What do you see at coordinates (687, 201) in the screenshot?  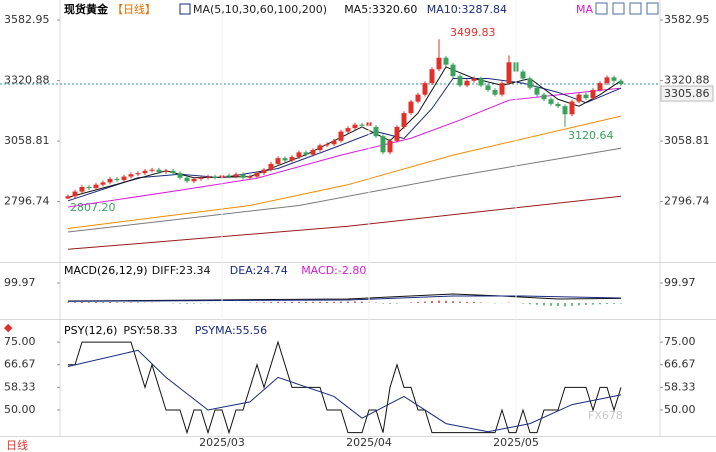 I see `y-tick-label-right: 2796.74` at bounding box center [687, 201].